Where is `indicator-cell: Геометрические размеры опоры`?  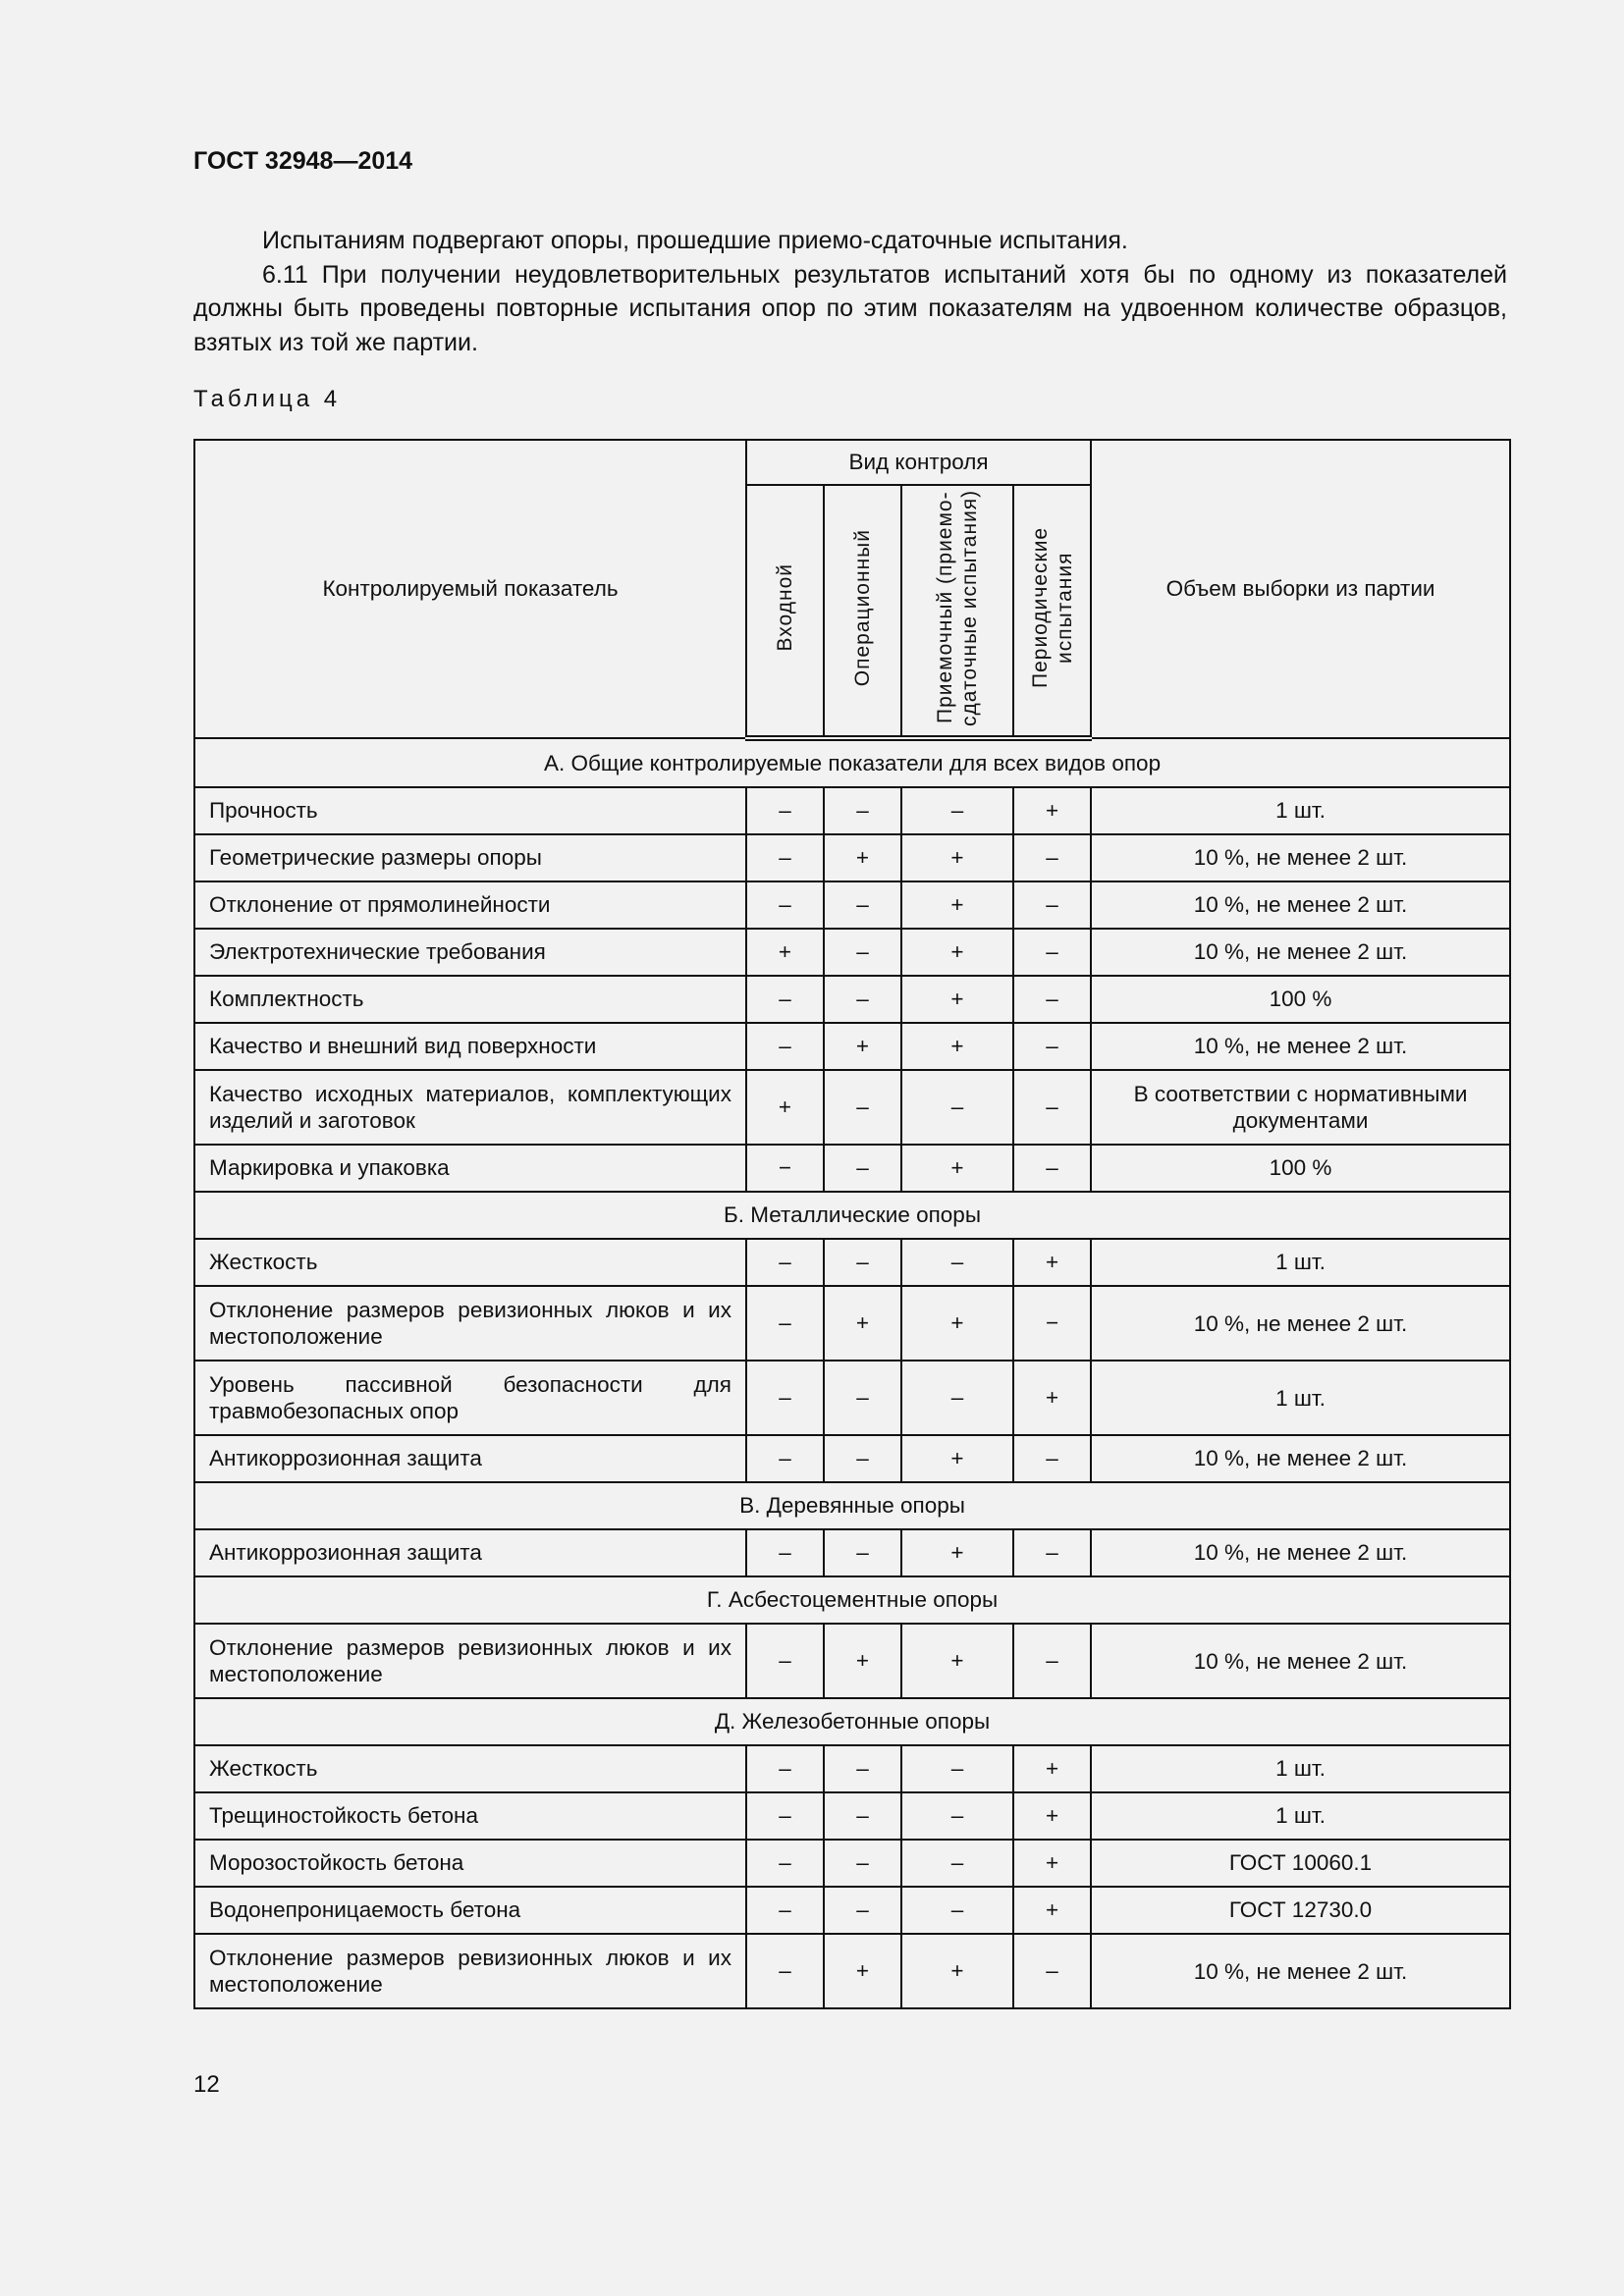 indicator-cell: Геометрические размеры опоры is located at coordinates (470, 858).